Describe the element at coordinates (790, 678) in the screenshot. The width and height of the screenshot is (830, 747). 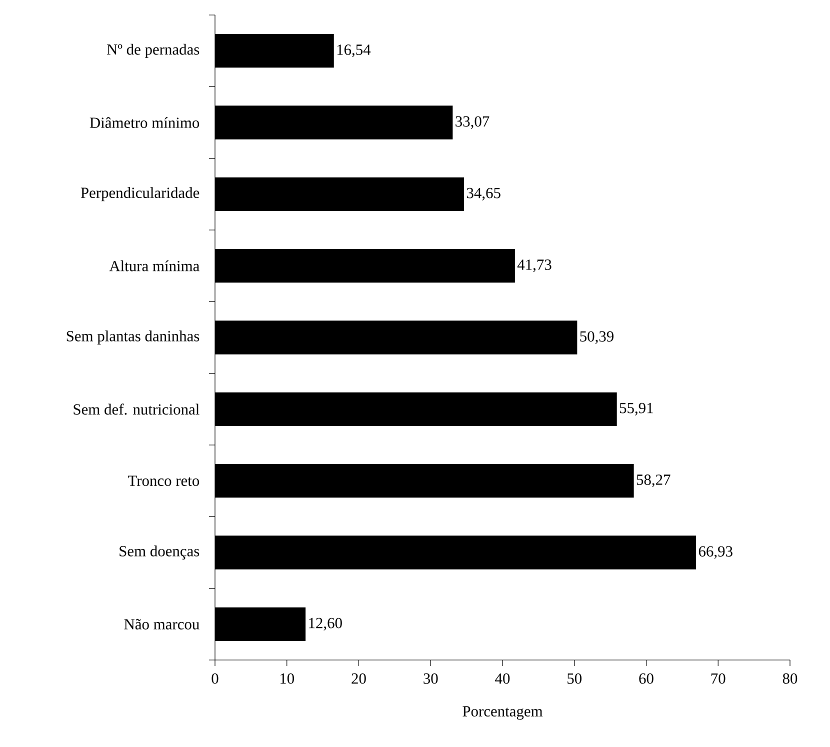
I see `x-tick-label: 80` at that location.